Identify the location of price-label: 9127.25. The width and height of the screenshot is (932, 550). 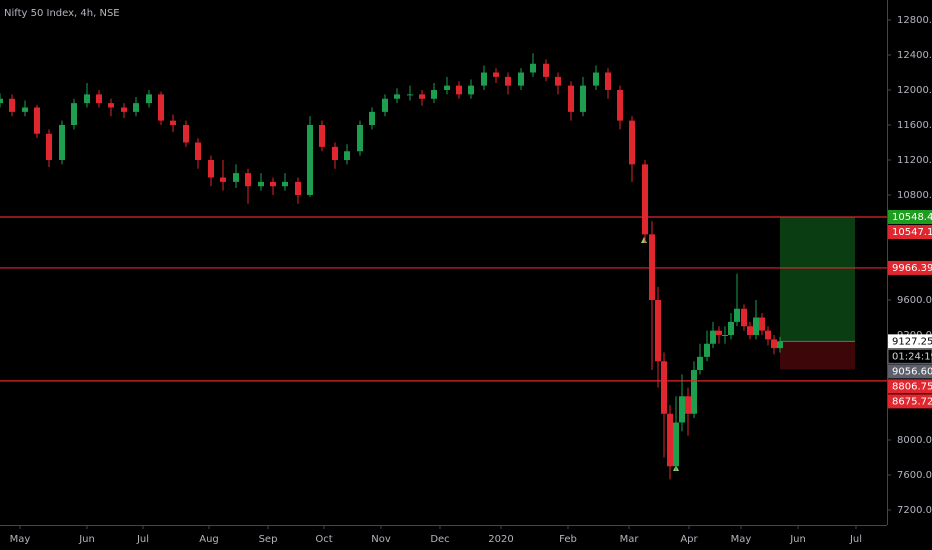
(912, 341).